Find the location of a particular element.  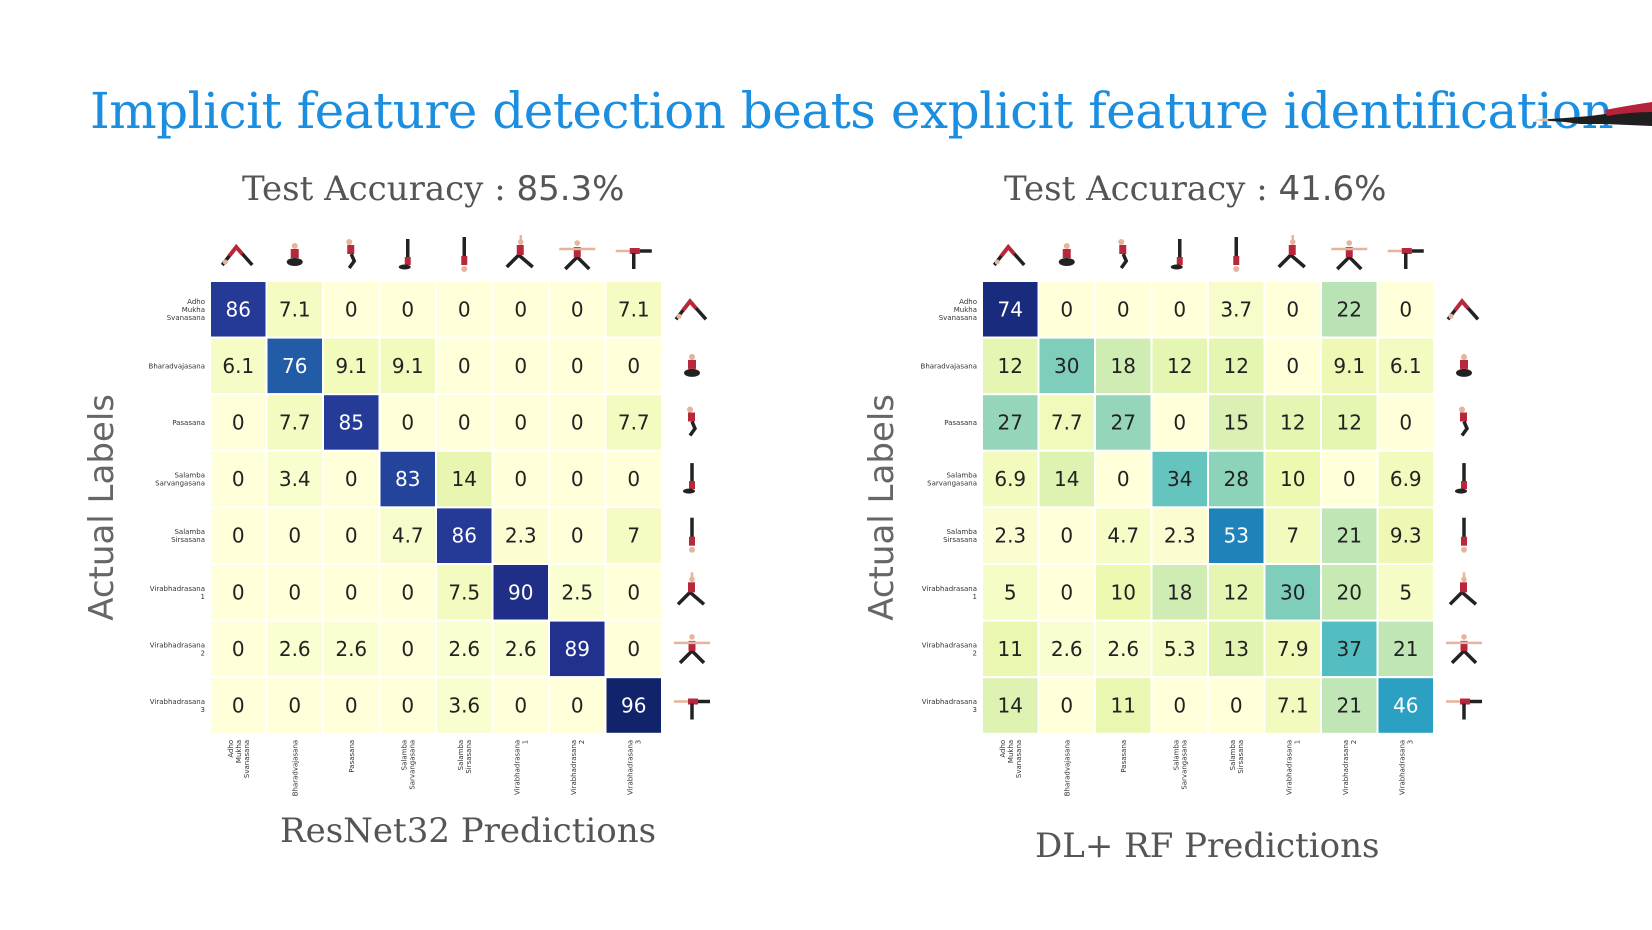

cell-value: 6.9 is located at coordinates (1406, 479).